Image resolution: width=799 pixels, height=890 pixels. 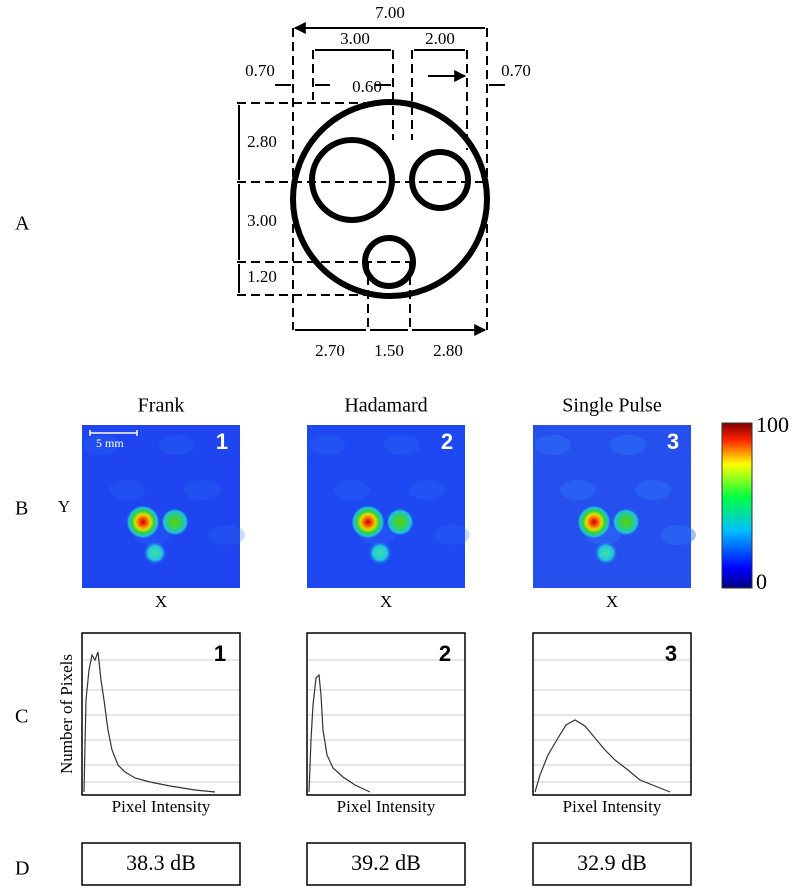 What do you see at coordinates (22, 869) in the screenshot?
I see `panel-label: D` at bounding box center [22, 869].